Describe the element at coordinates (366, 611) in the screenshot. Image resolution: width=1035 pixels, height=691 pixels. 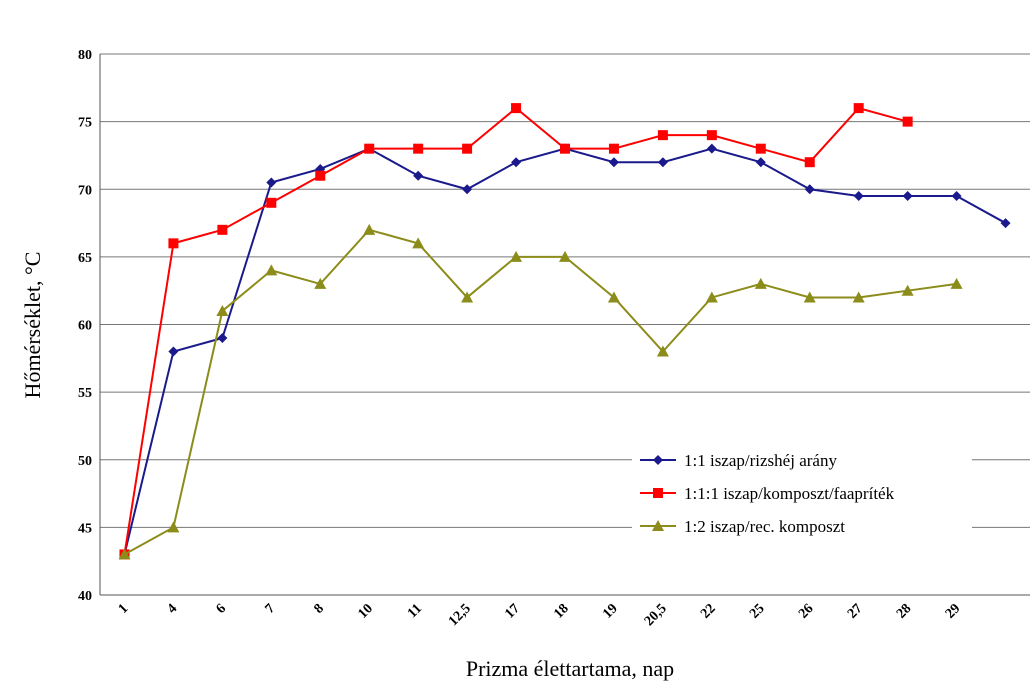
I see `x-tick-label: 10` at that location.